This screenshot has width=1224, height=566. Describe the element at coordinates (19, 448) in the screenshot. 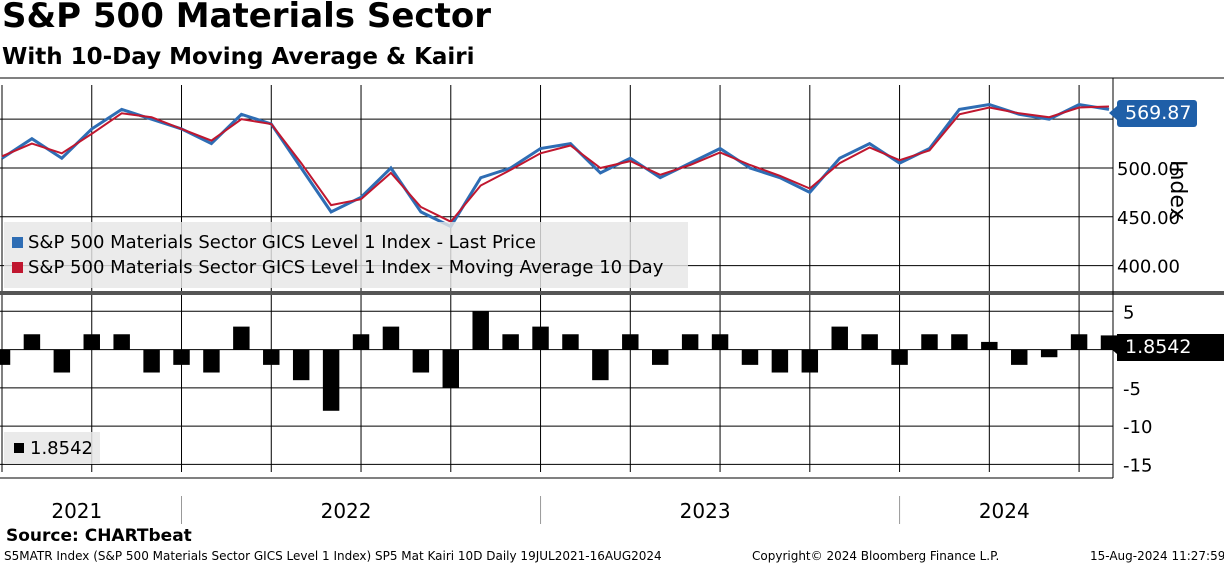

I see `kairi-swatch` at that location.